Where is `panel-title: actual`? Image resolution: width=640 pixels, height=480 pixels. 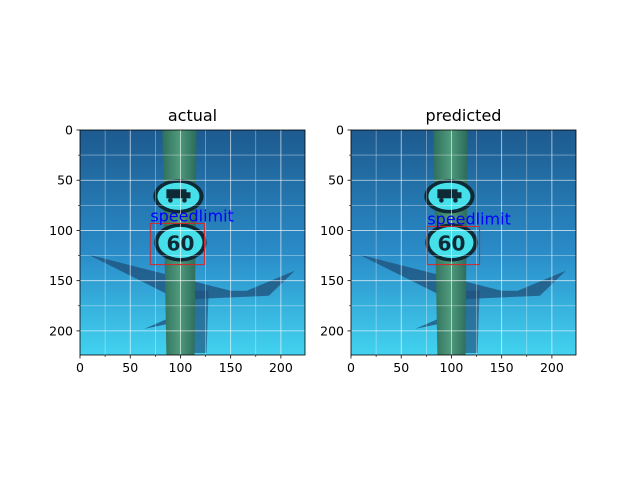
panel-title: actual is located at coordinates (192, 115).